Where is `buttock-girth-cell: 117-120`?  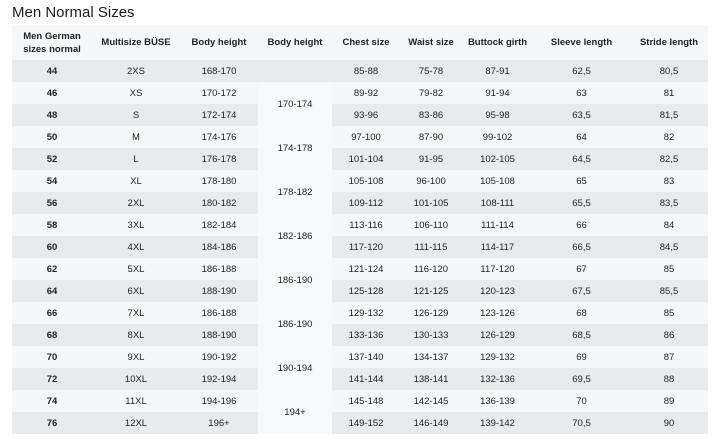
buttock-girth-cell: 117-120 is located at coordinates (497, 269).